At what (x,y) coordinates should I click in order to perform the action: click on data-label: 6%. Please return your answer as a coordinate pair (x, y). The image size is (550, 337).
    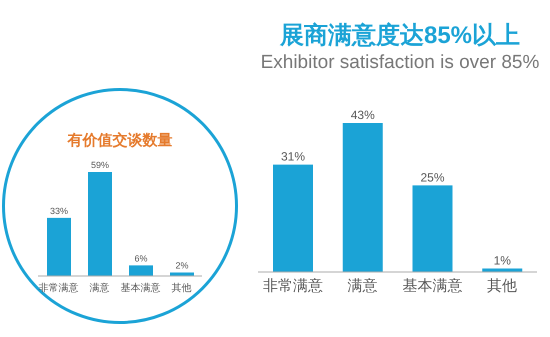
    Looking at the image, I should click on (141, 258).